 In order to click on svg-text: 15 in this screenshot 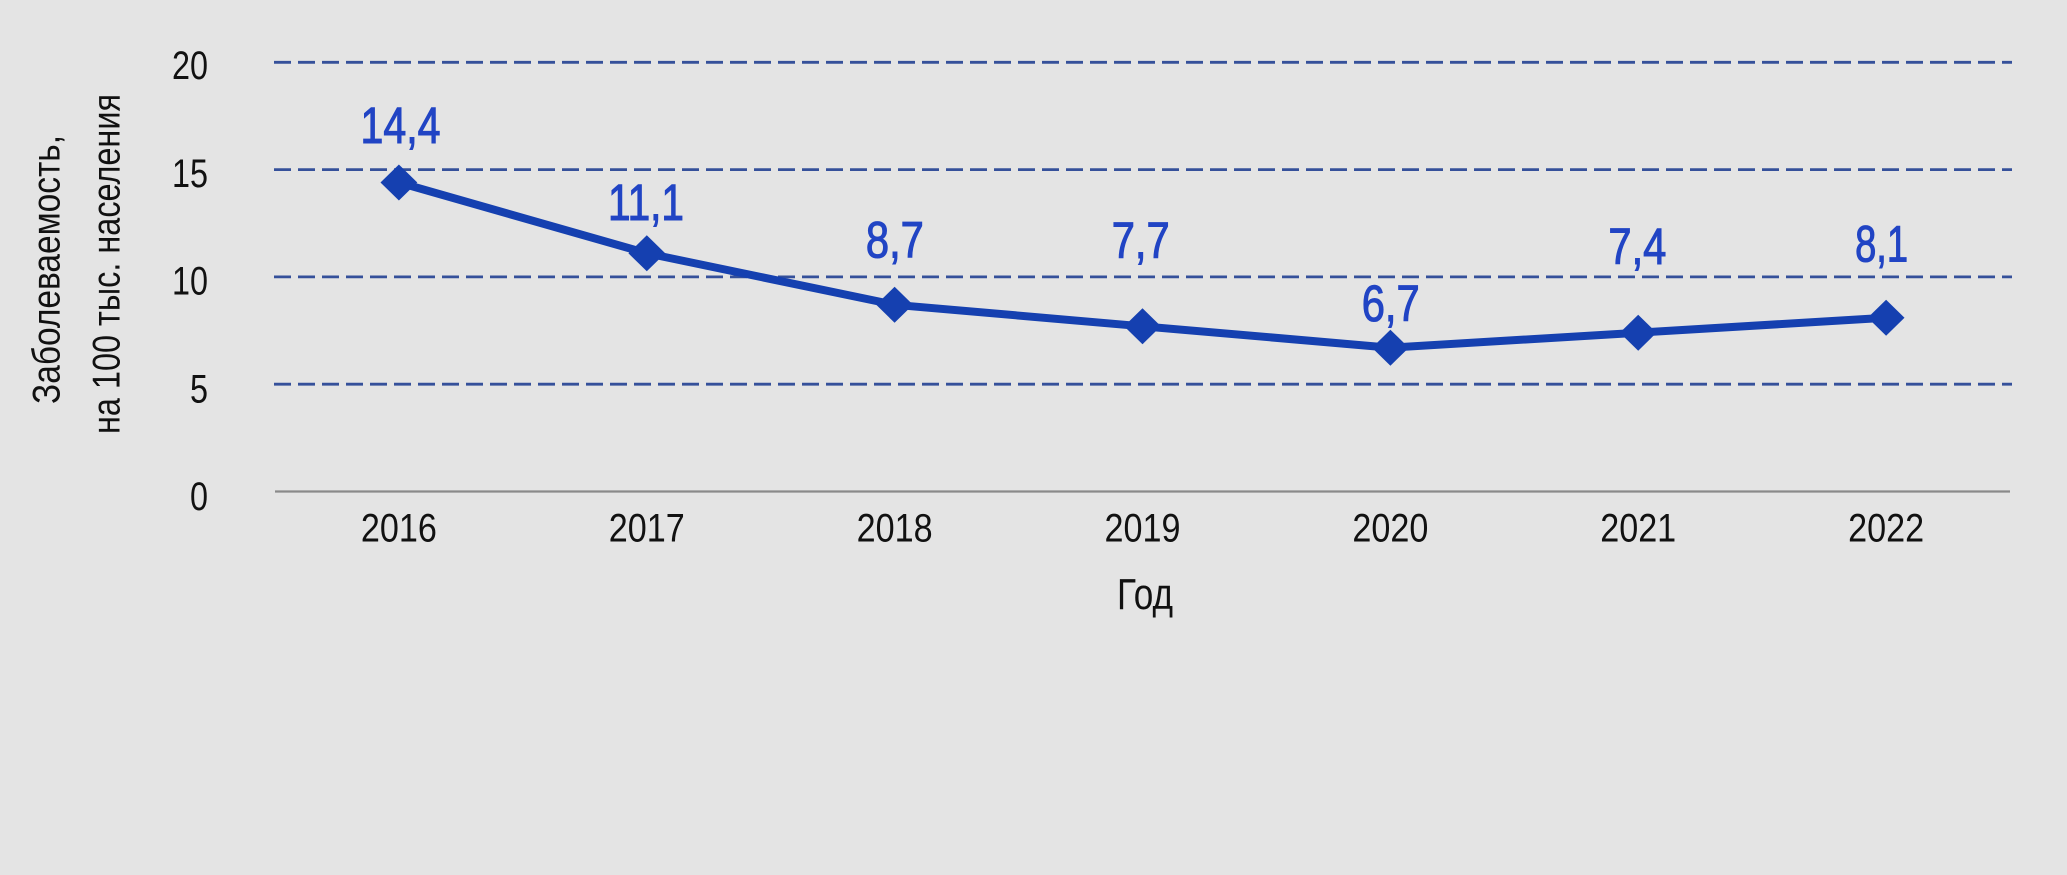, I will do `click(190, 174)`.